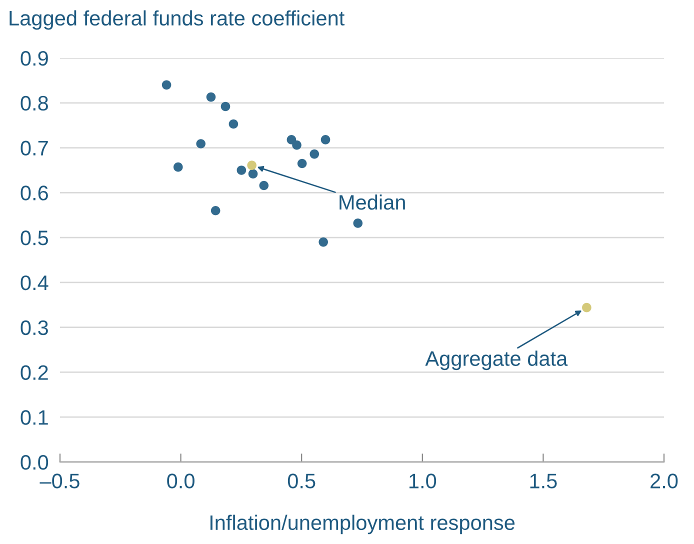 This screenshot has width=694, height=544. I want to click on y-tick-label: 0.6, so click(34, 193).